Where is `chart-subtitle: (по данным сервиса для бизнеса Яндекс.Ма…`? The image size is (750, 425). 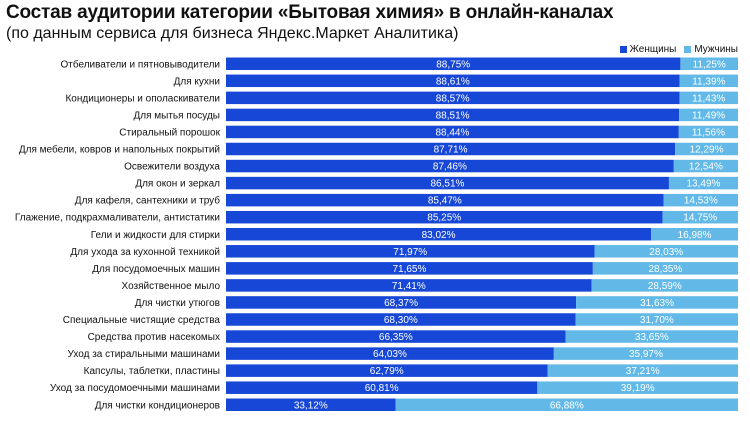 chart-subtitle: (по данным сервиса для бизнеса Яндекс.Ма… is located at coordinates (232, 33).